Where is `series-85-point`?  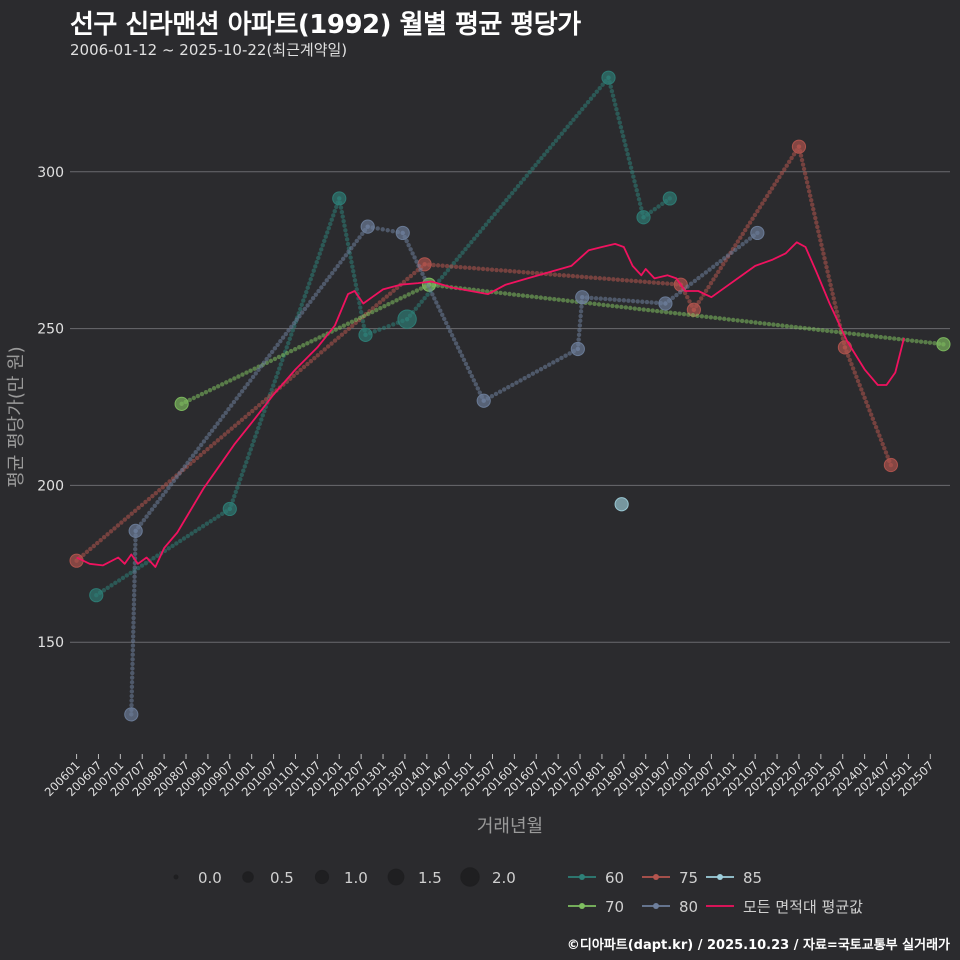
series-85-point is located at coordinates (621, 504).